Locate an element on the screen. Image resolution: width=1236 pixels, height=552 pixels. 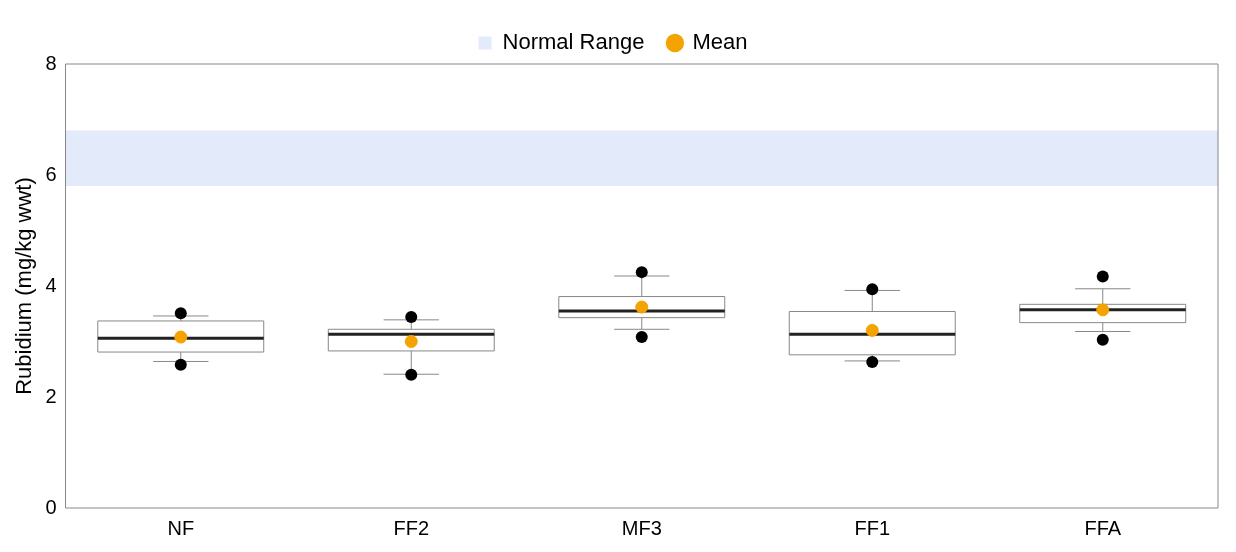
y-tick-label: 0 is located at coordinates (51, 506).